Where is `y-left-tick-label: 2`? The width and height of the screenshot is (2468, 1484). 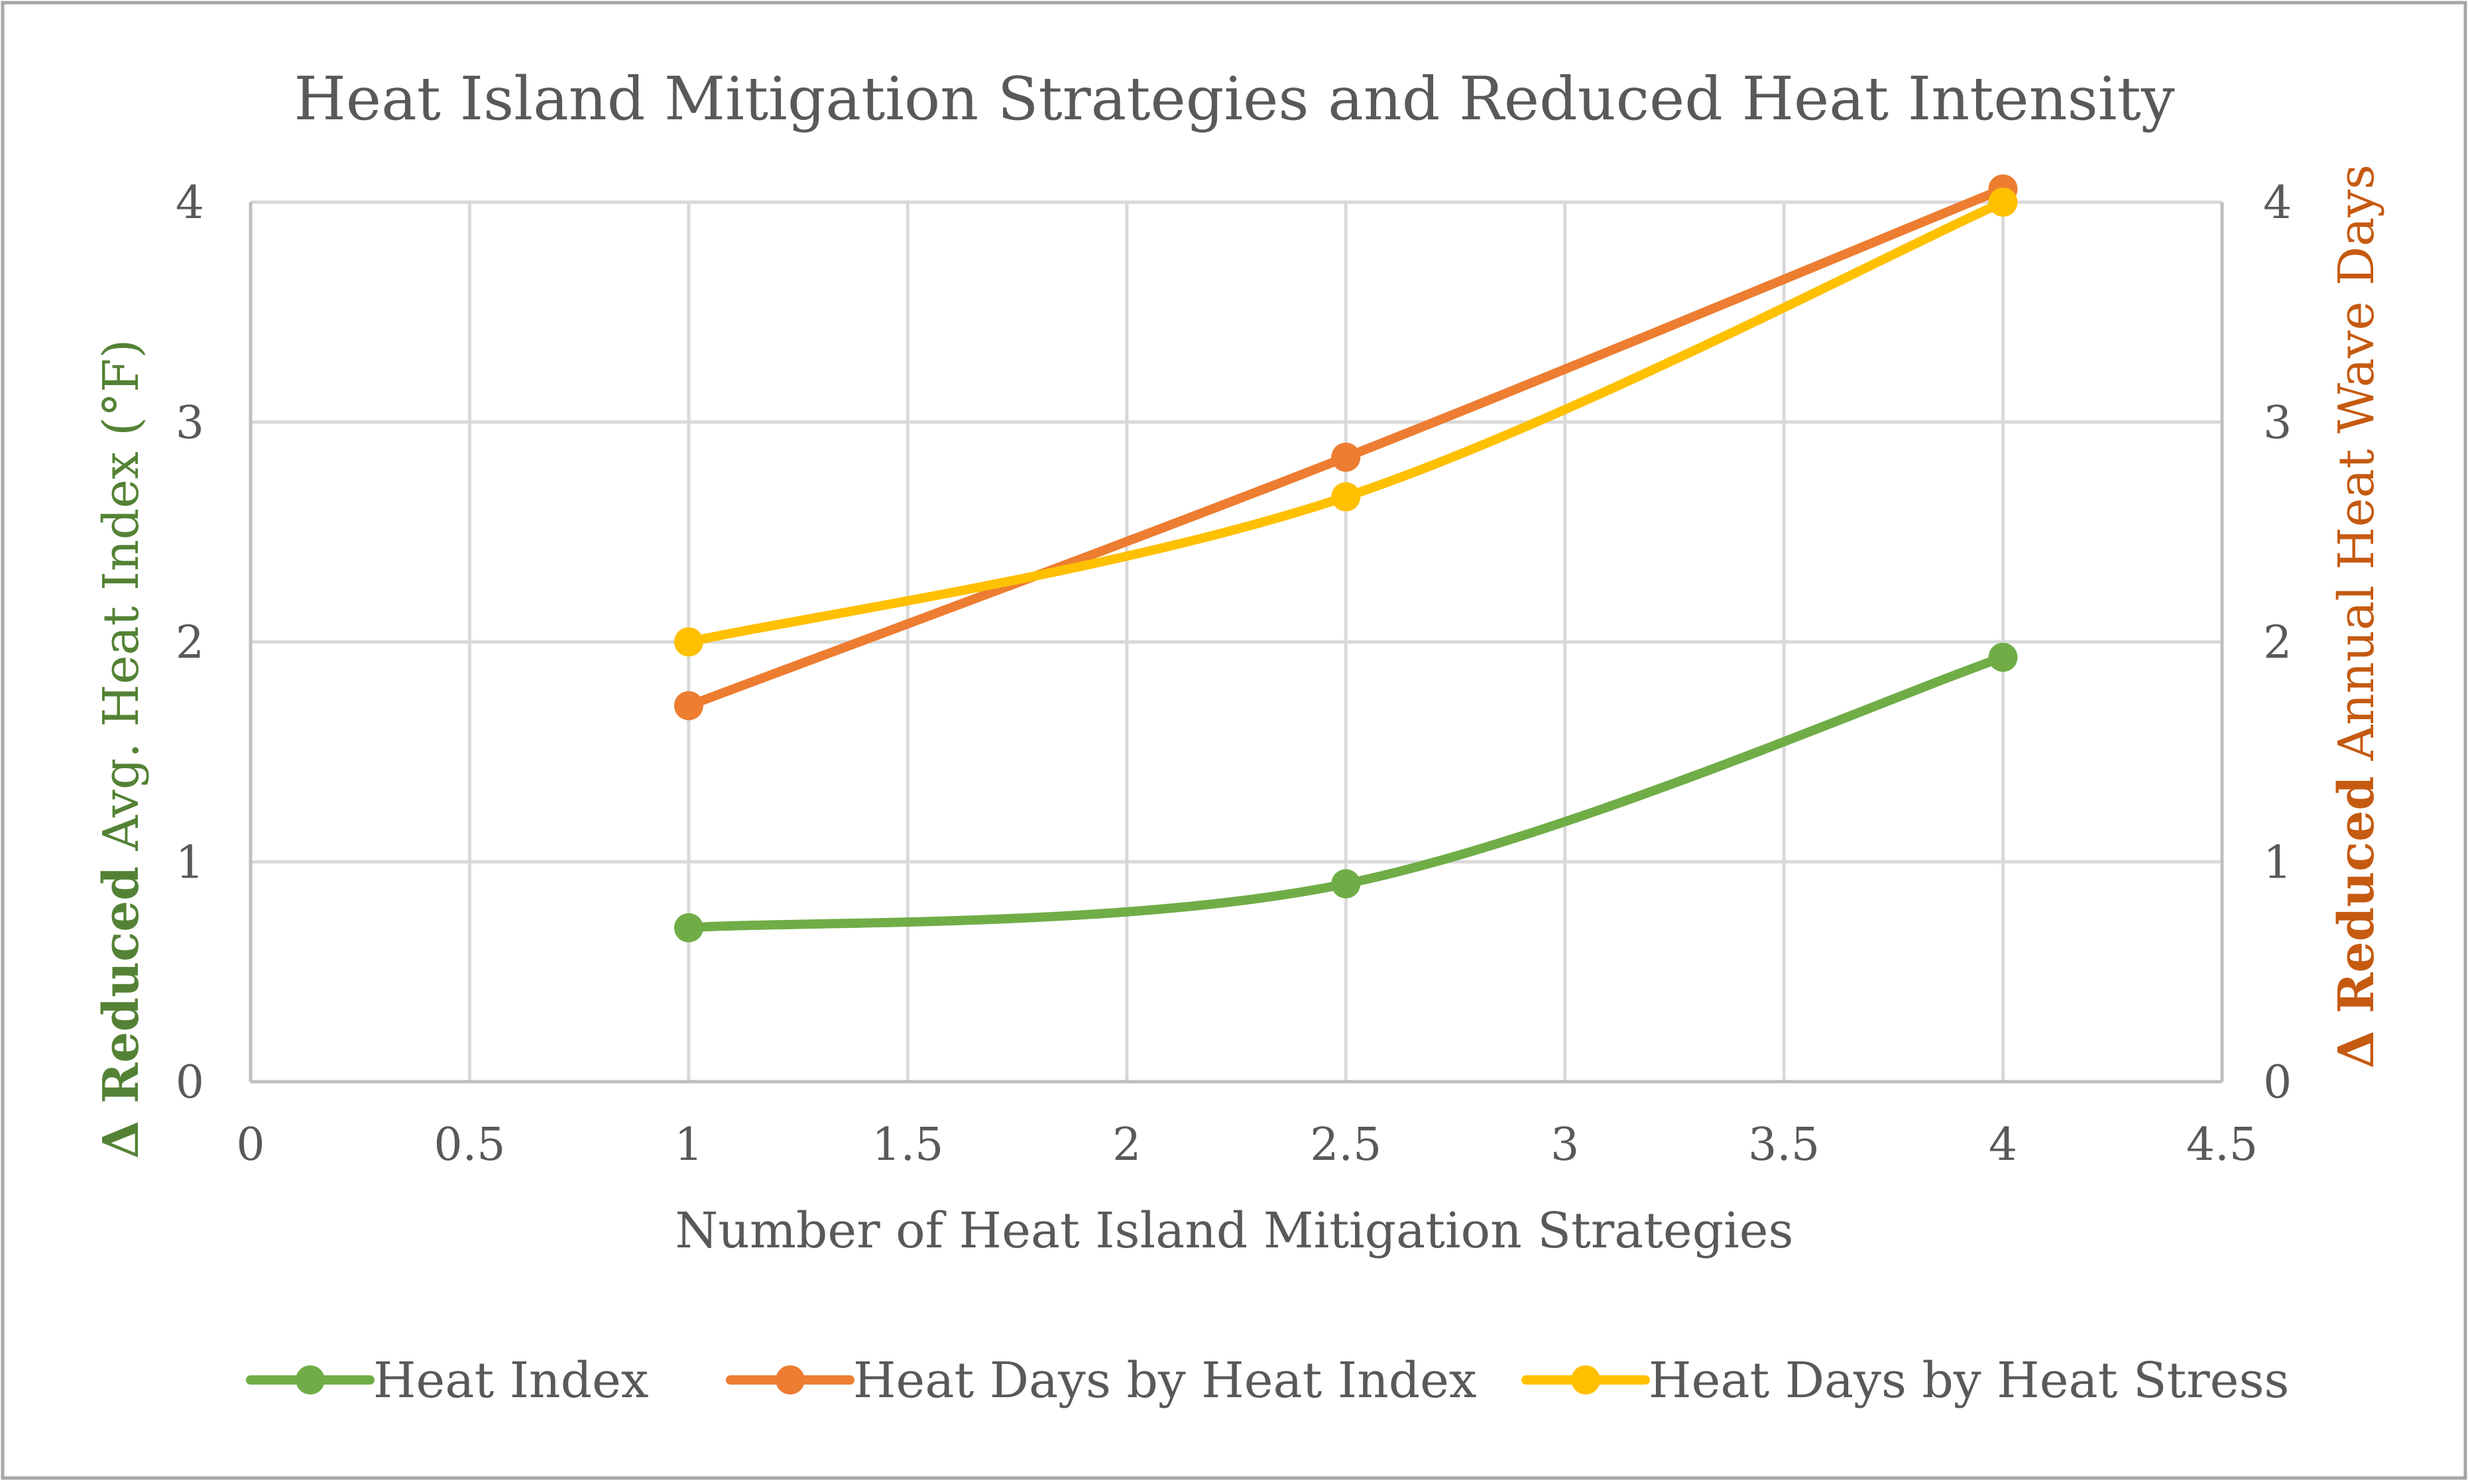 y-left-tick-label: 2 is located at coordinates (190, 643).